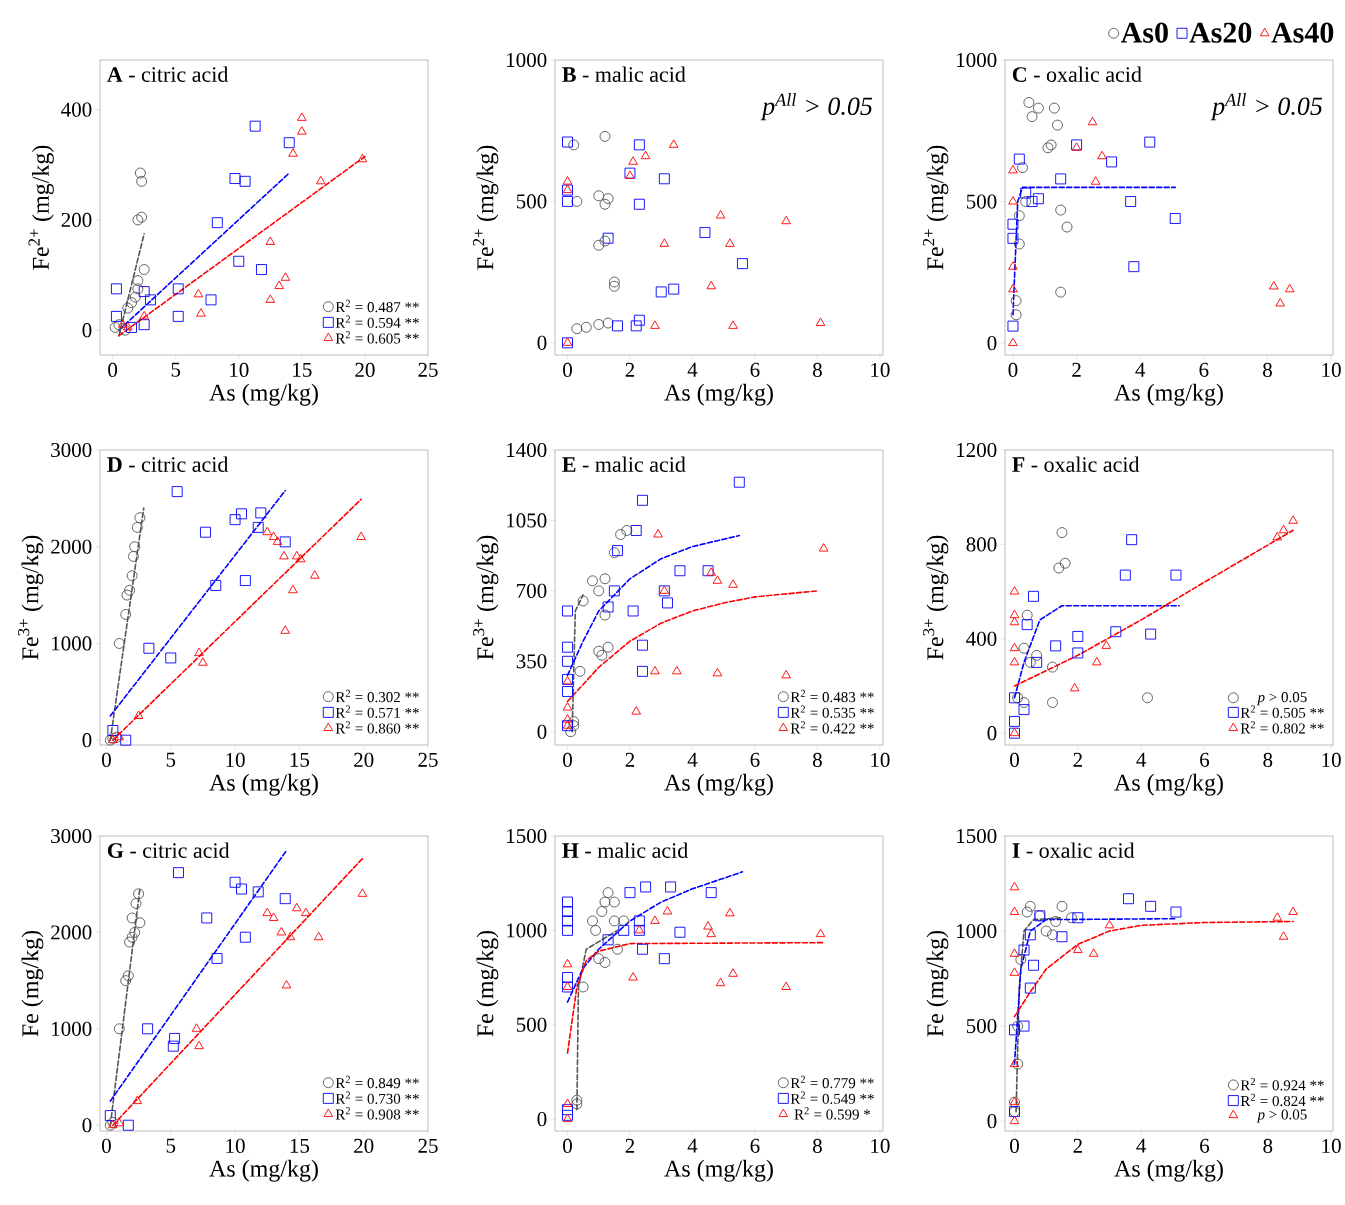 The width and height of the screenshot is (1345, 1205). What do you see at coordinates (263, 784) in the screenshot?
I see `x-axis-title: As (mg/kg)` at bounding box center [263, 784].